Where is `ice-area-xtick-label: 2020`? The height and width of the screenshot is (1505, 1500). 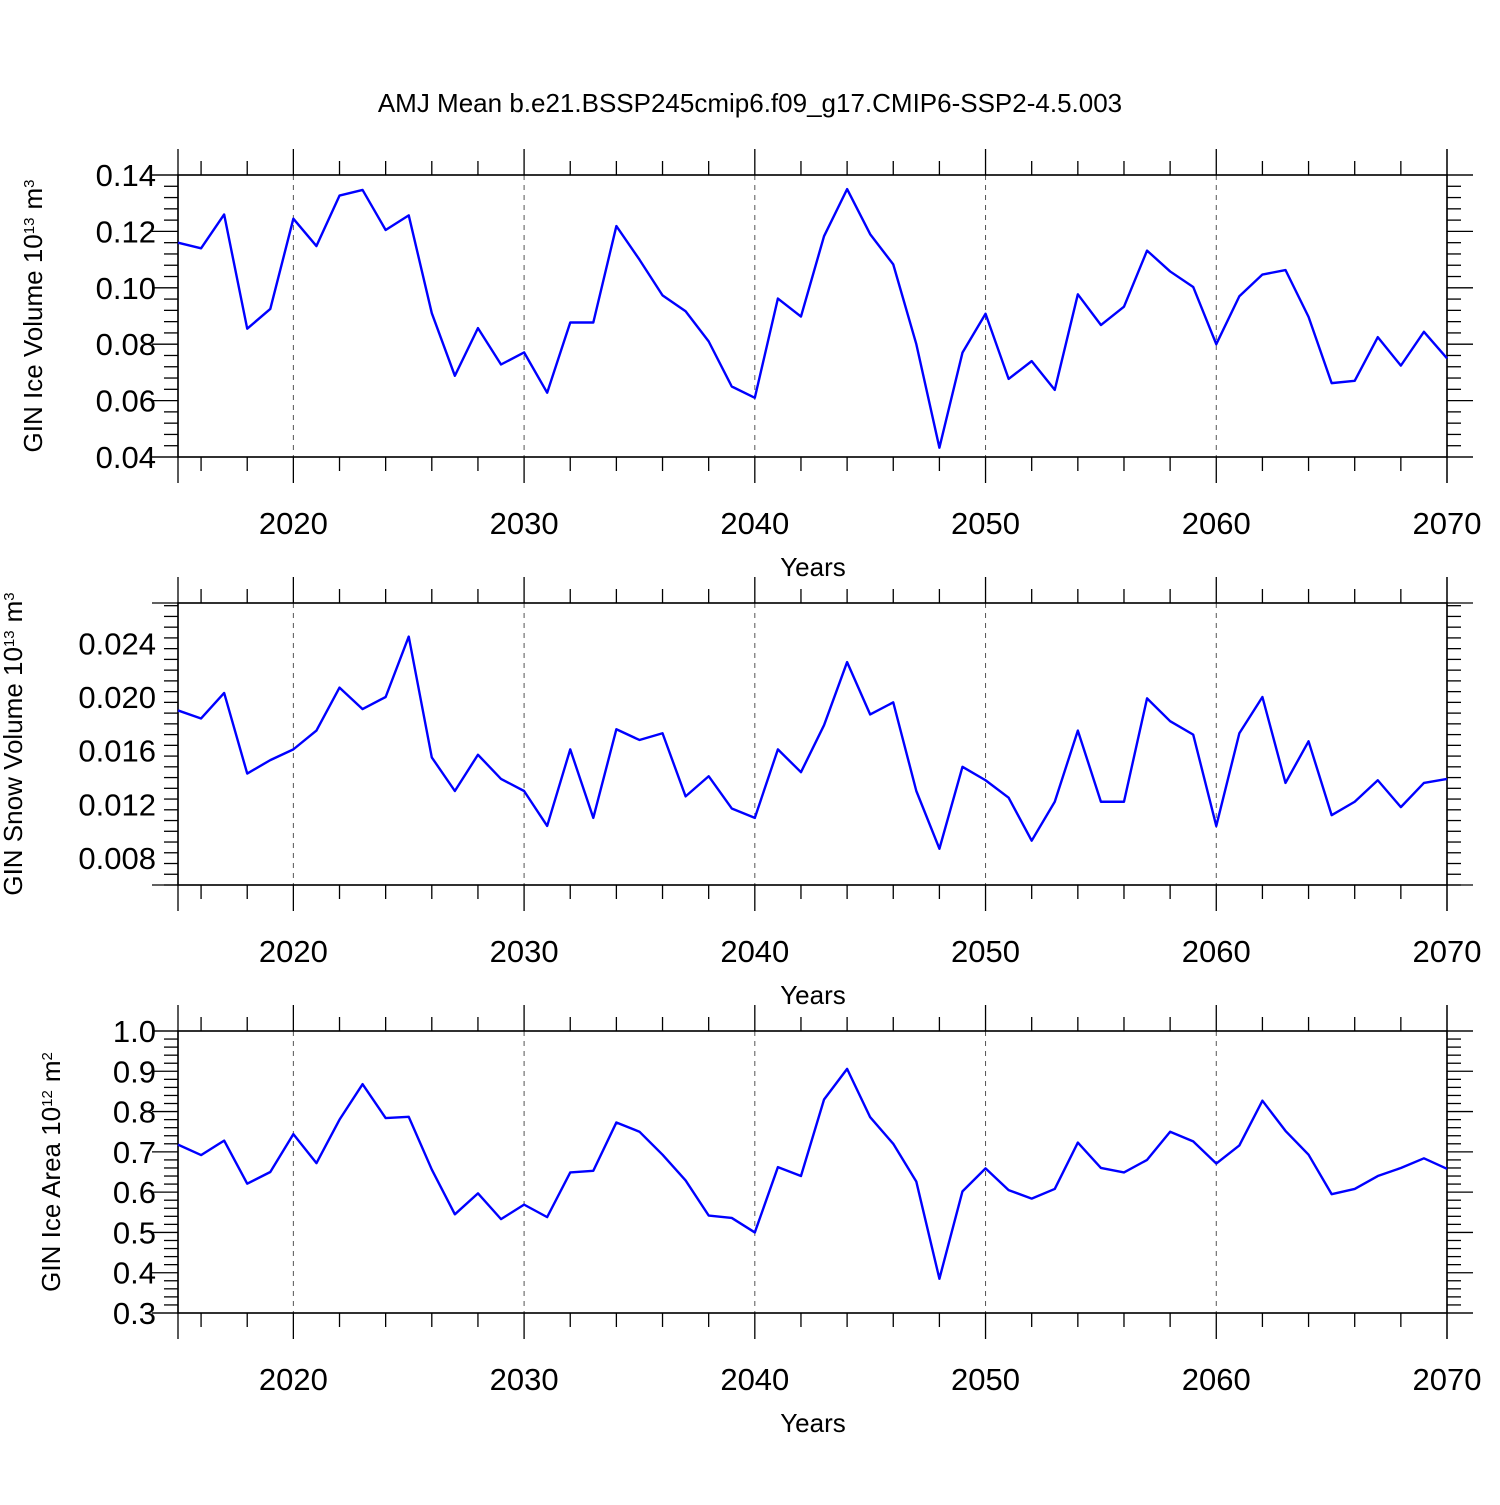
ice-area-xtick-label: 2020 is located at coordinates (293, 1379).